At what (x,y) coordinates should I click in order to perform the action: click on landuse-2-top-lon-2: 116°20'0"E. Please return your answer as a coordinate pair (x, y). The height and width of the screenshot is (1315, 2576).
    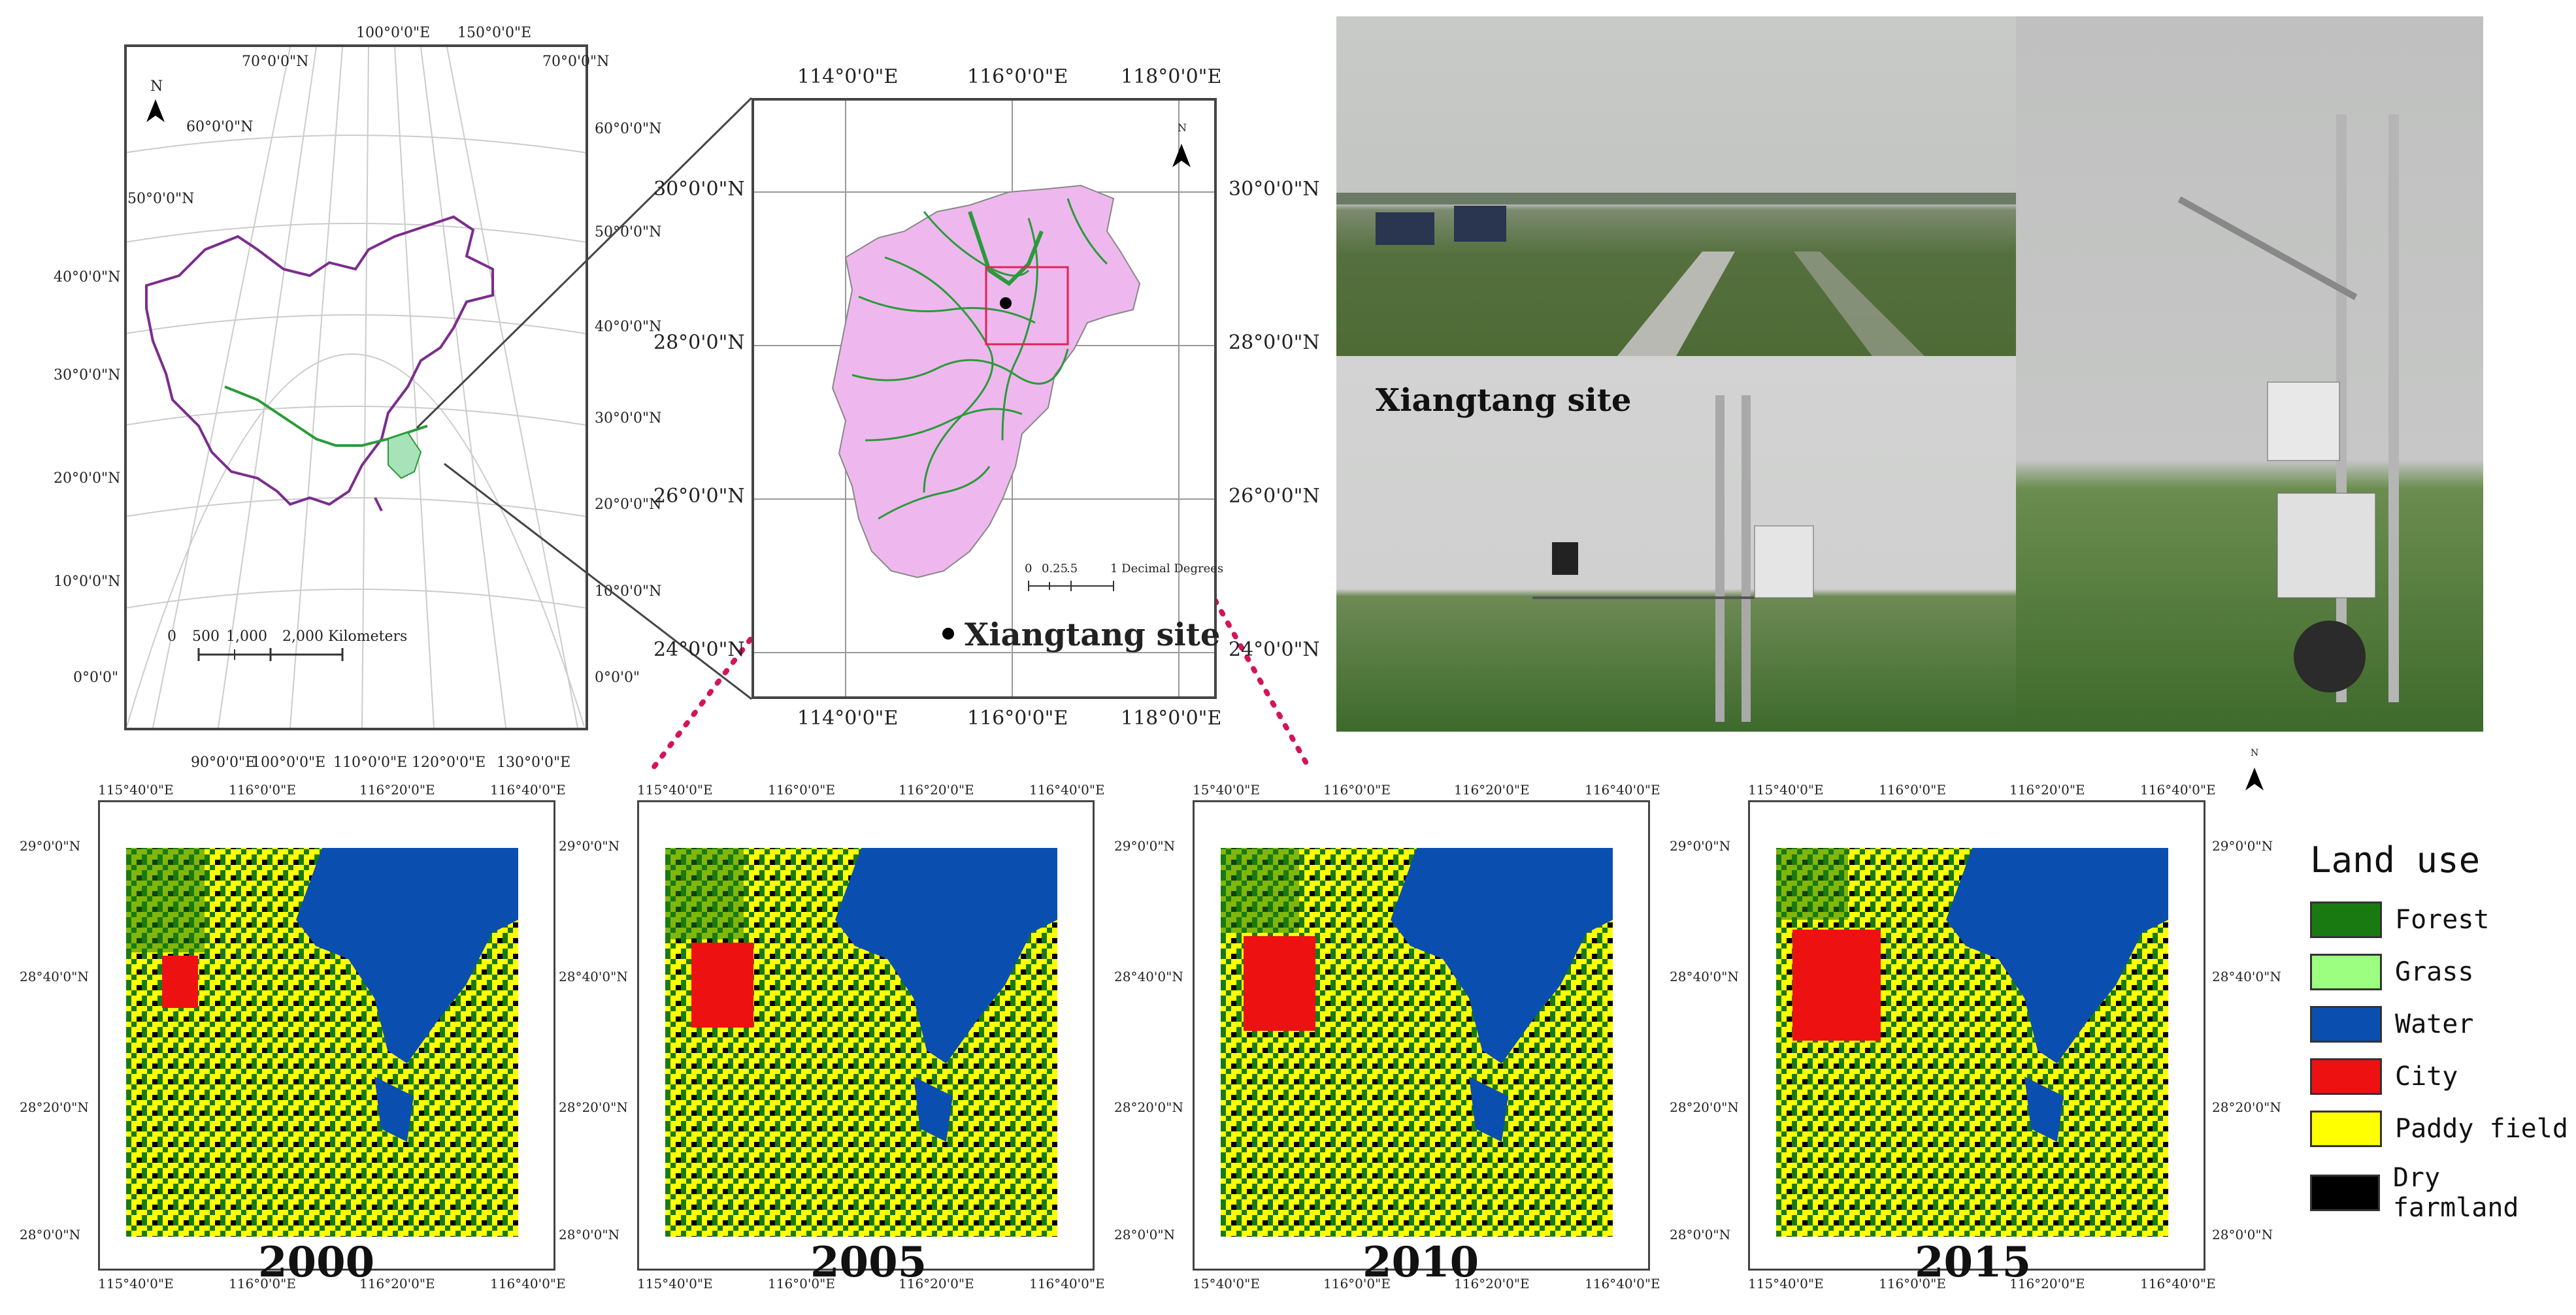
    Looking at the image, I should click on (1492, 790).